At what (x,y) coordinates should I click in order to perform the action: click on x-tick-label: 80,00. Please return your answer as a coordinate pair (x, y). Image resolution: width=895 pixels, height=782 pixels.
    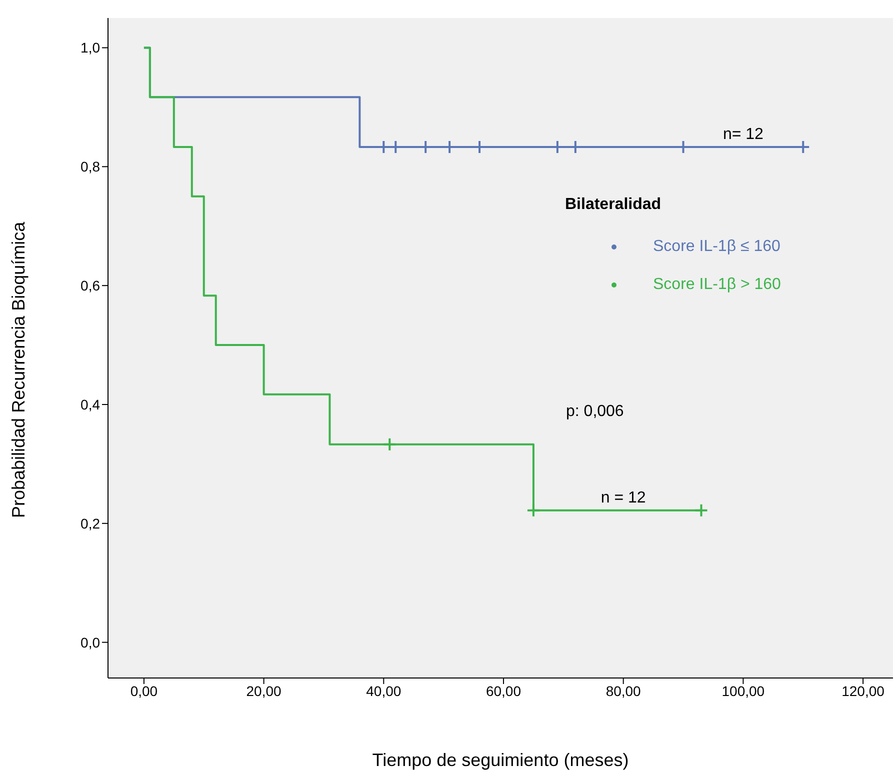
    Looking at the image, I should click on (624, 690).